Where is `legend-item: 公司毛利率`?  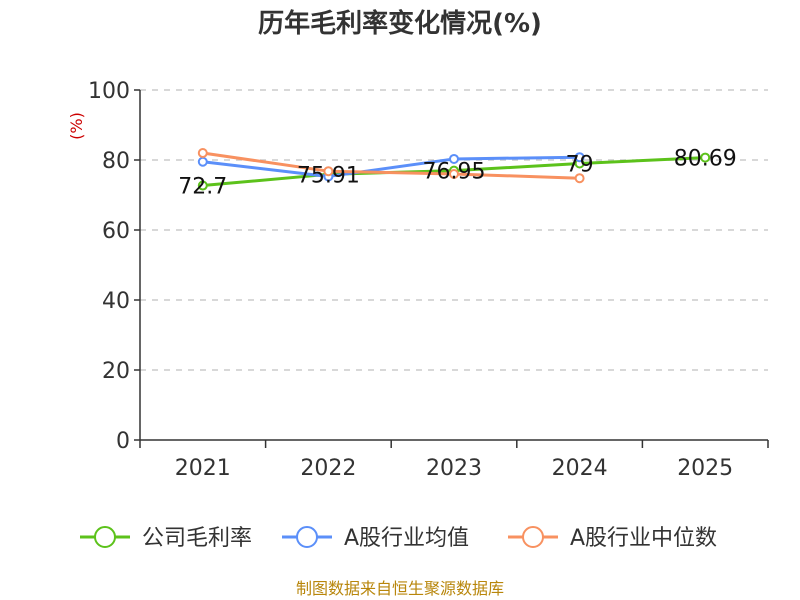 legend-item: 公司毛利率 is located at coordinates (166, 538).